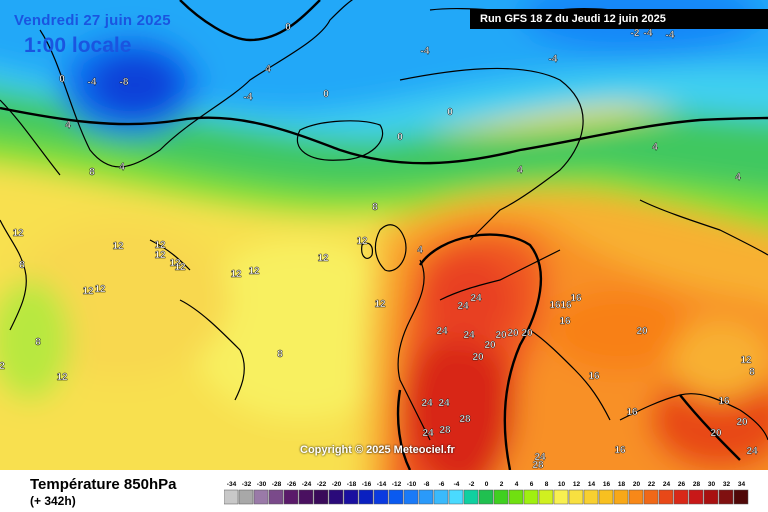  Describe the element at coordinates (502, 484) in the screenshot. I see `scale-tick-label: 2` at that location.